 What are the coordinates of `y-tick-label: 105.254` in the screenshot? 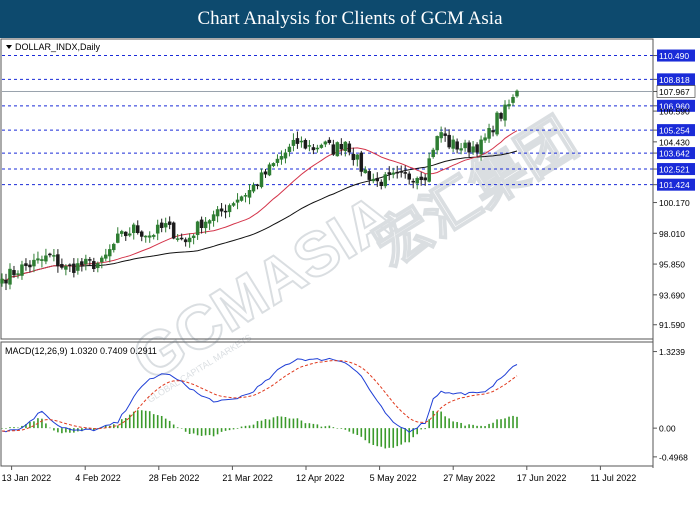 It's located at (674, 131).